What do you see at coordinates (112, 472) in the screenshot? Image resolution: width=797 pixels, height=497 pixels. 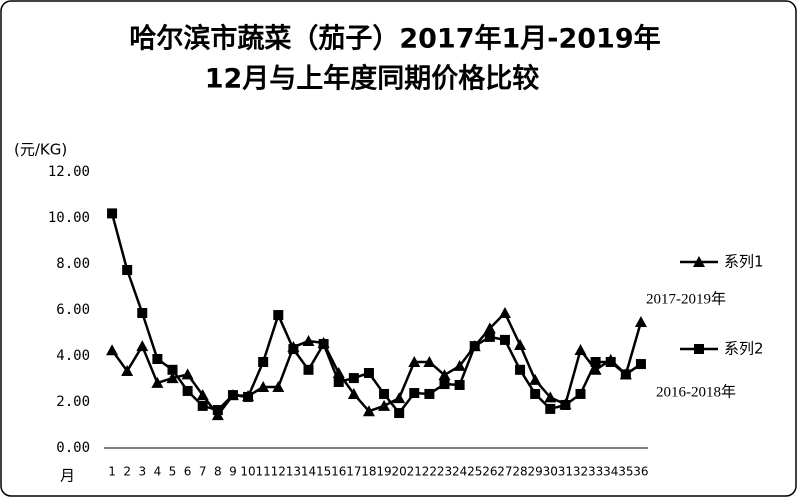 I see `x-tick-label: 1` at bounding box center [112, 472].